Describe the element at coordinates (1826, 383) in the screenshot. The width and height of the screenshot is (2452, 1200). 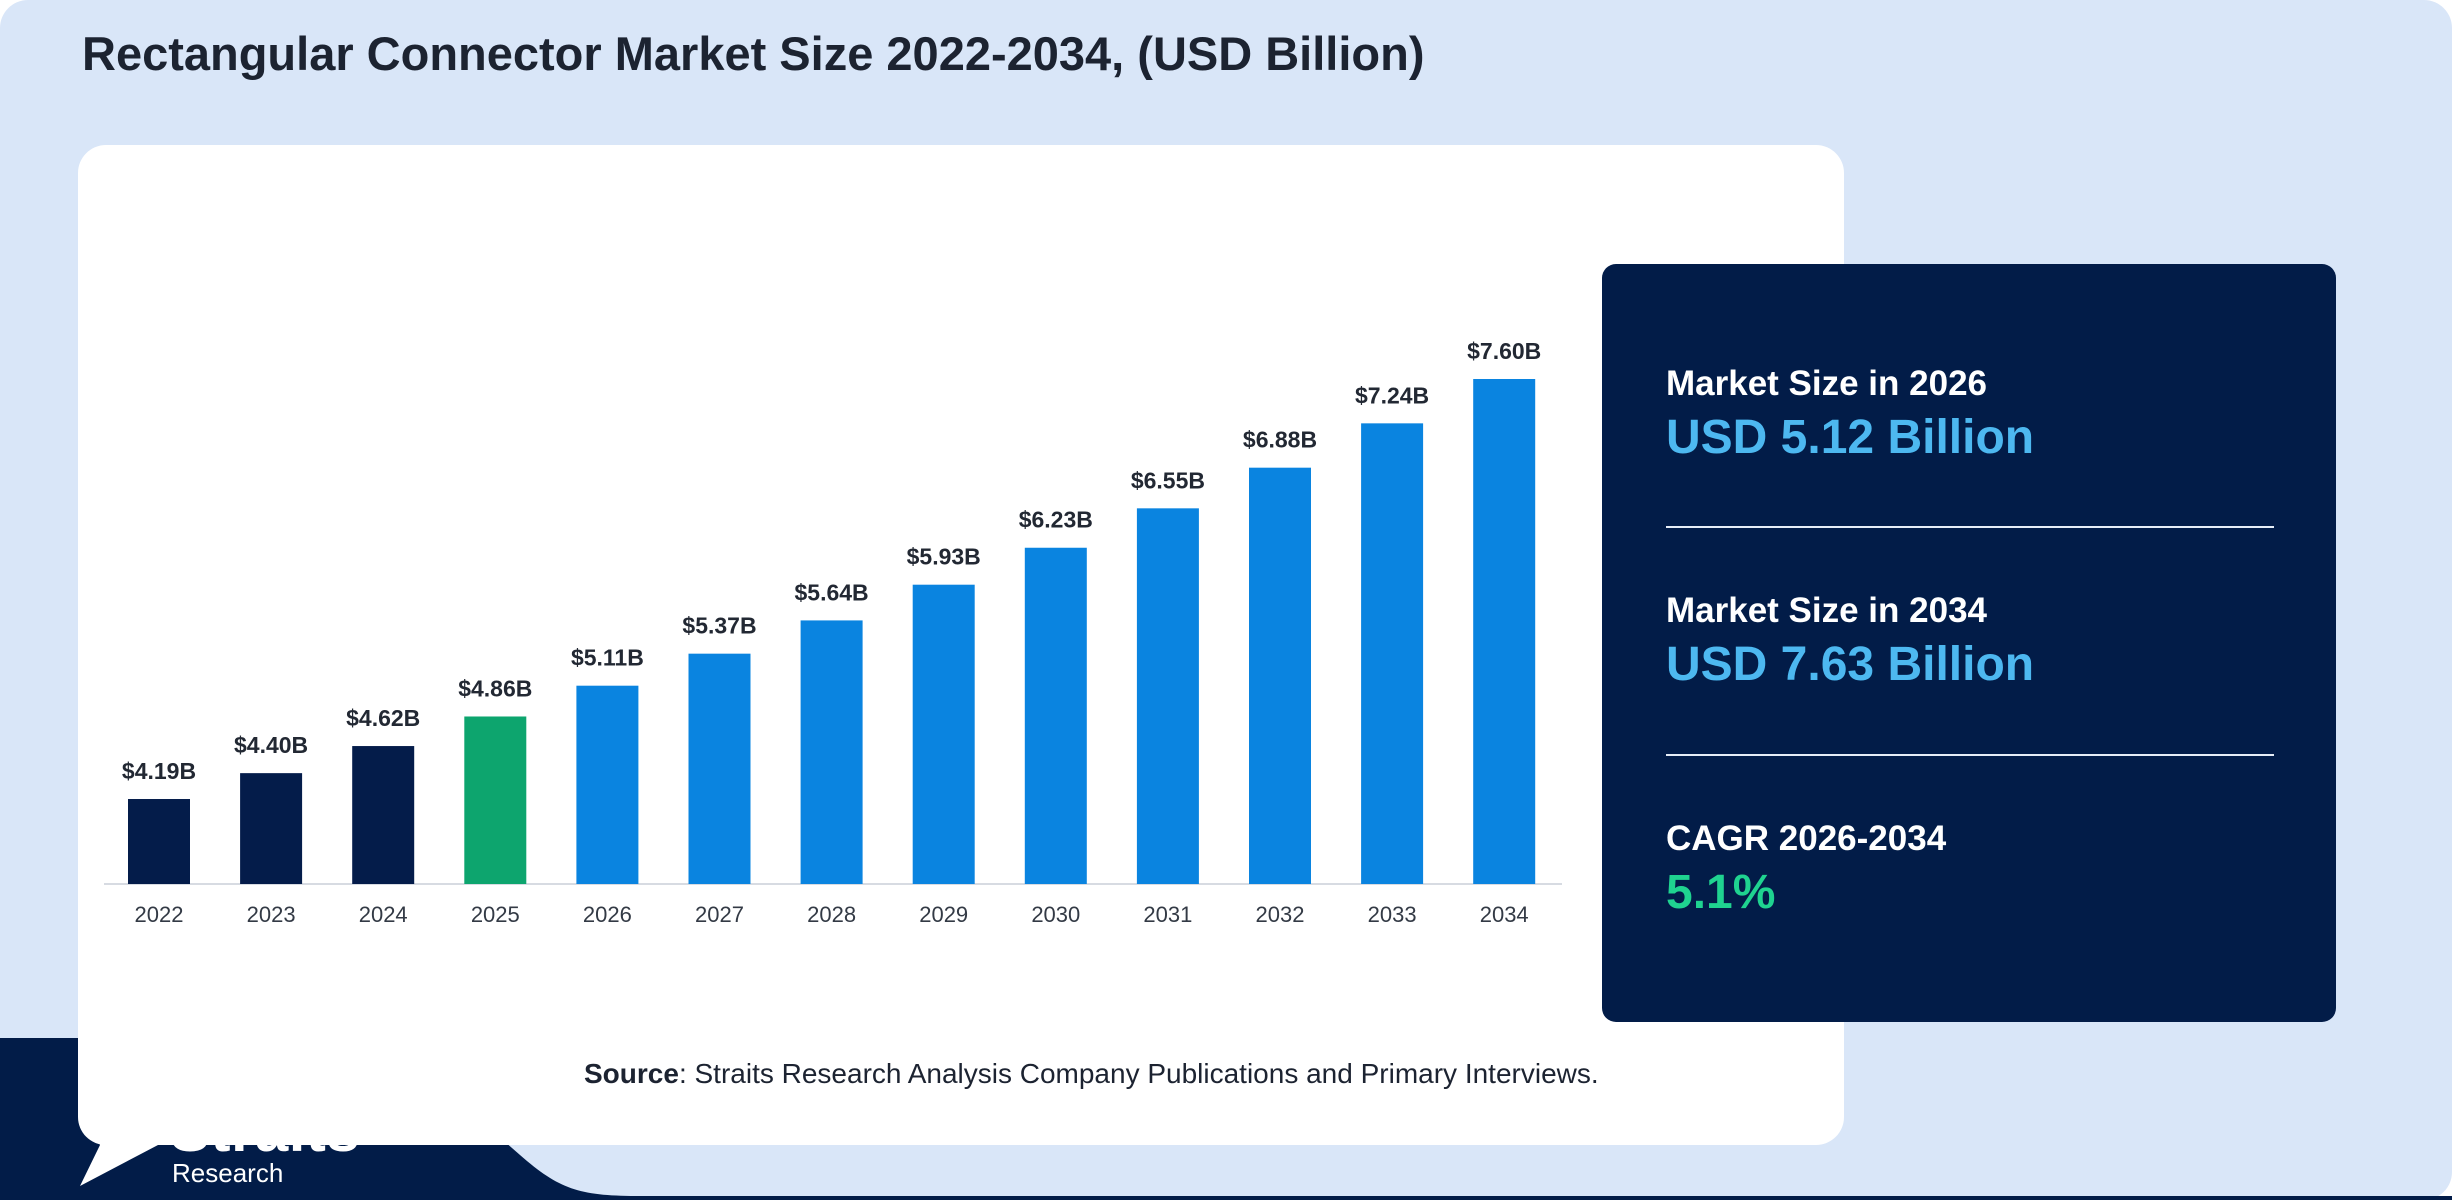
I see `stat-label-market-2026: Market Size in 2026` at that location.